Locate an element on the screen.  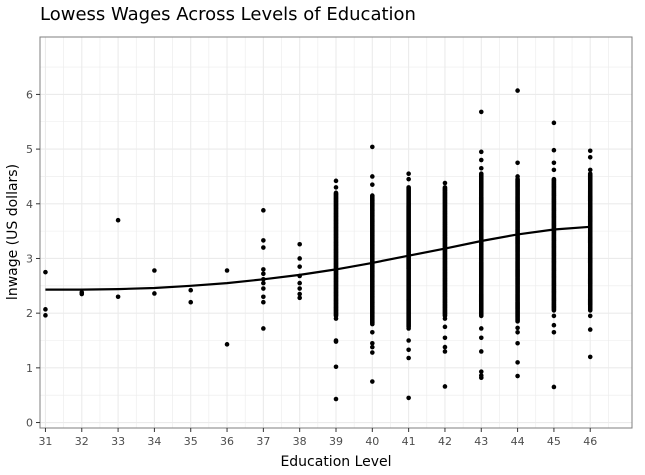
y-tick-label: 1 is located at coordinates (29, 368).